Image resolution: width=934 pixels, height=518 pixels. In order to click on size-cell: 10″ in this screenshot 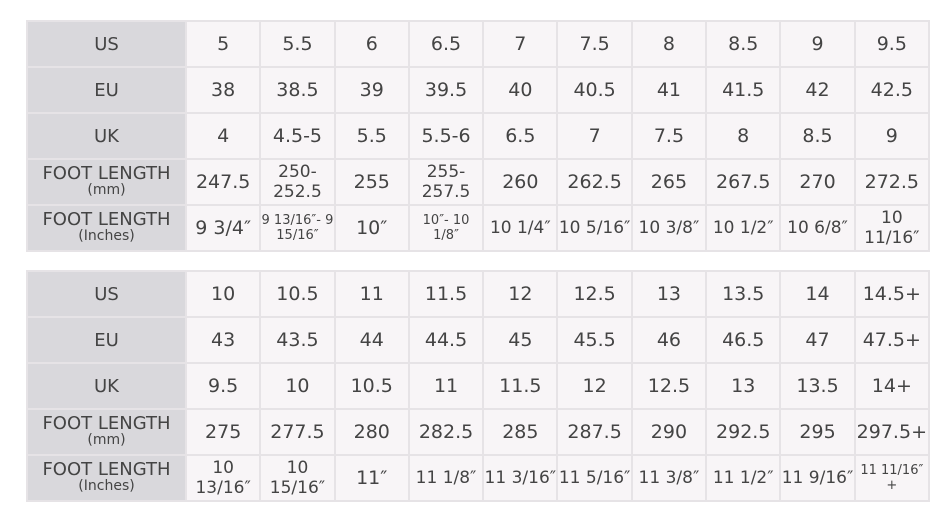, I will do `click(371, 228)`.